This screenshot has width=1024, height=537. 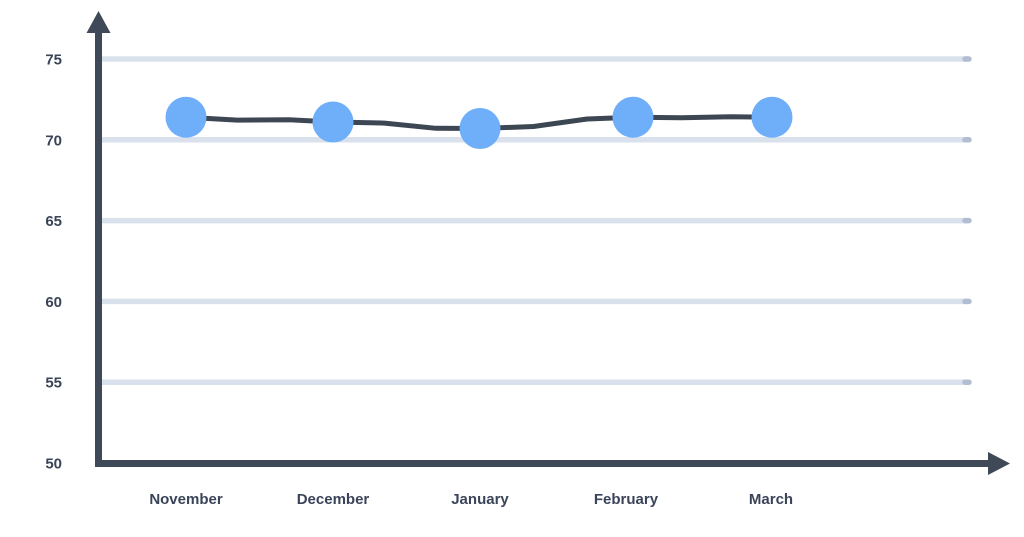 What do you see at coordinates (633, 117) in the screenshot?
I see `data-point-february` at bounding box center [633, 117].